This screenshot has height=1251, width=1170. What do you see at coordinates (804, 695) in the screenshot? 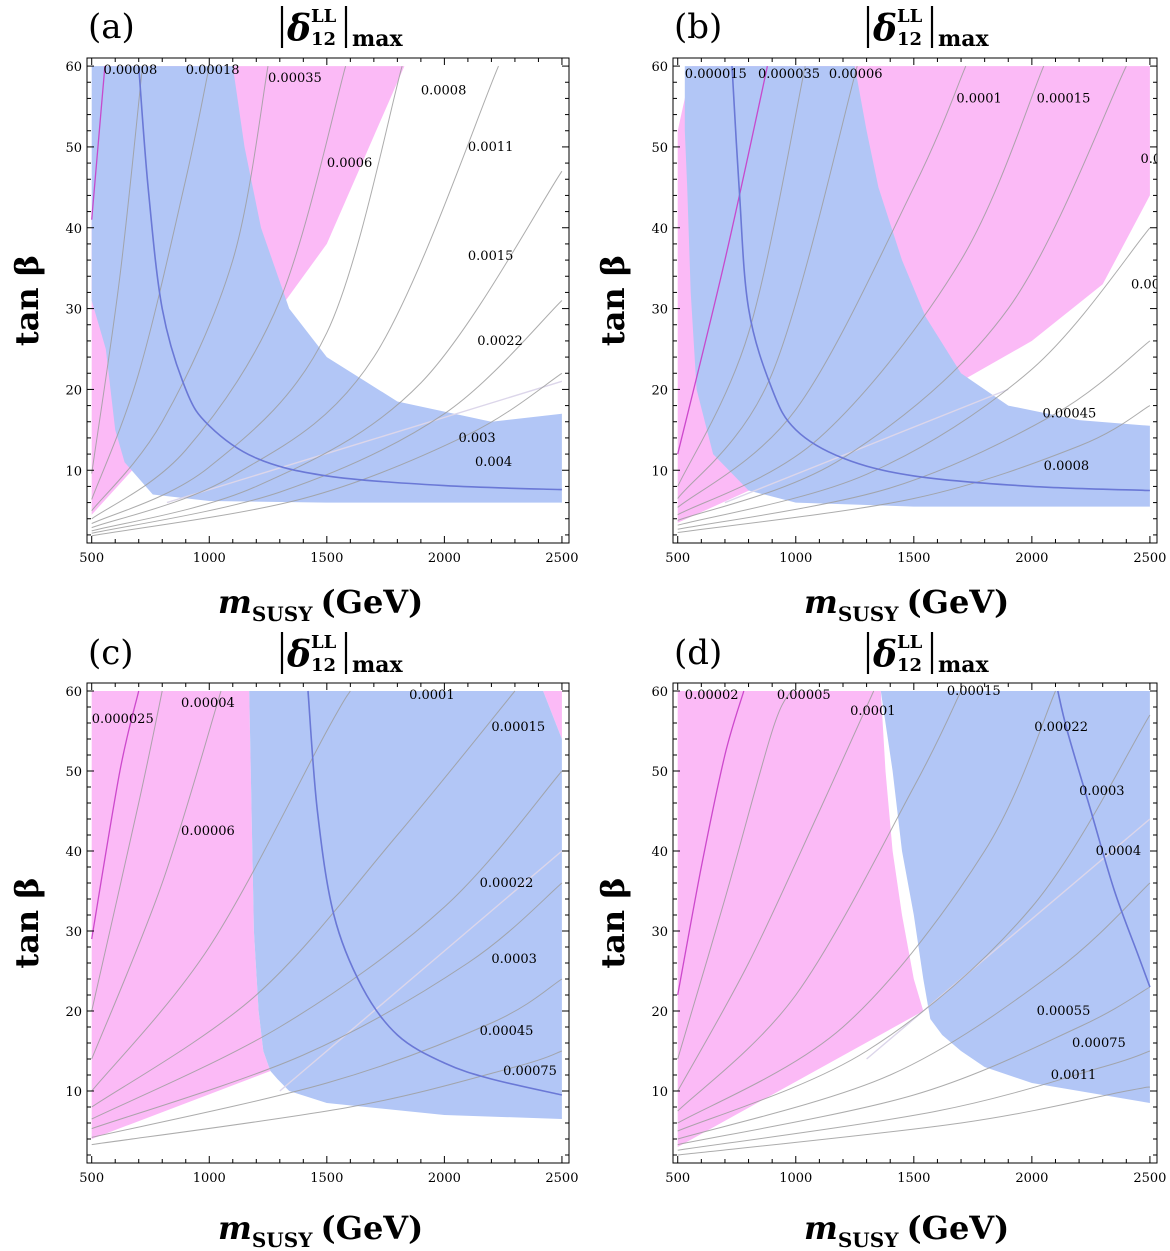
I see `contour-label: 0.00005` at bounding box center [804, 695].